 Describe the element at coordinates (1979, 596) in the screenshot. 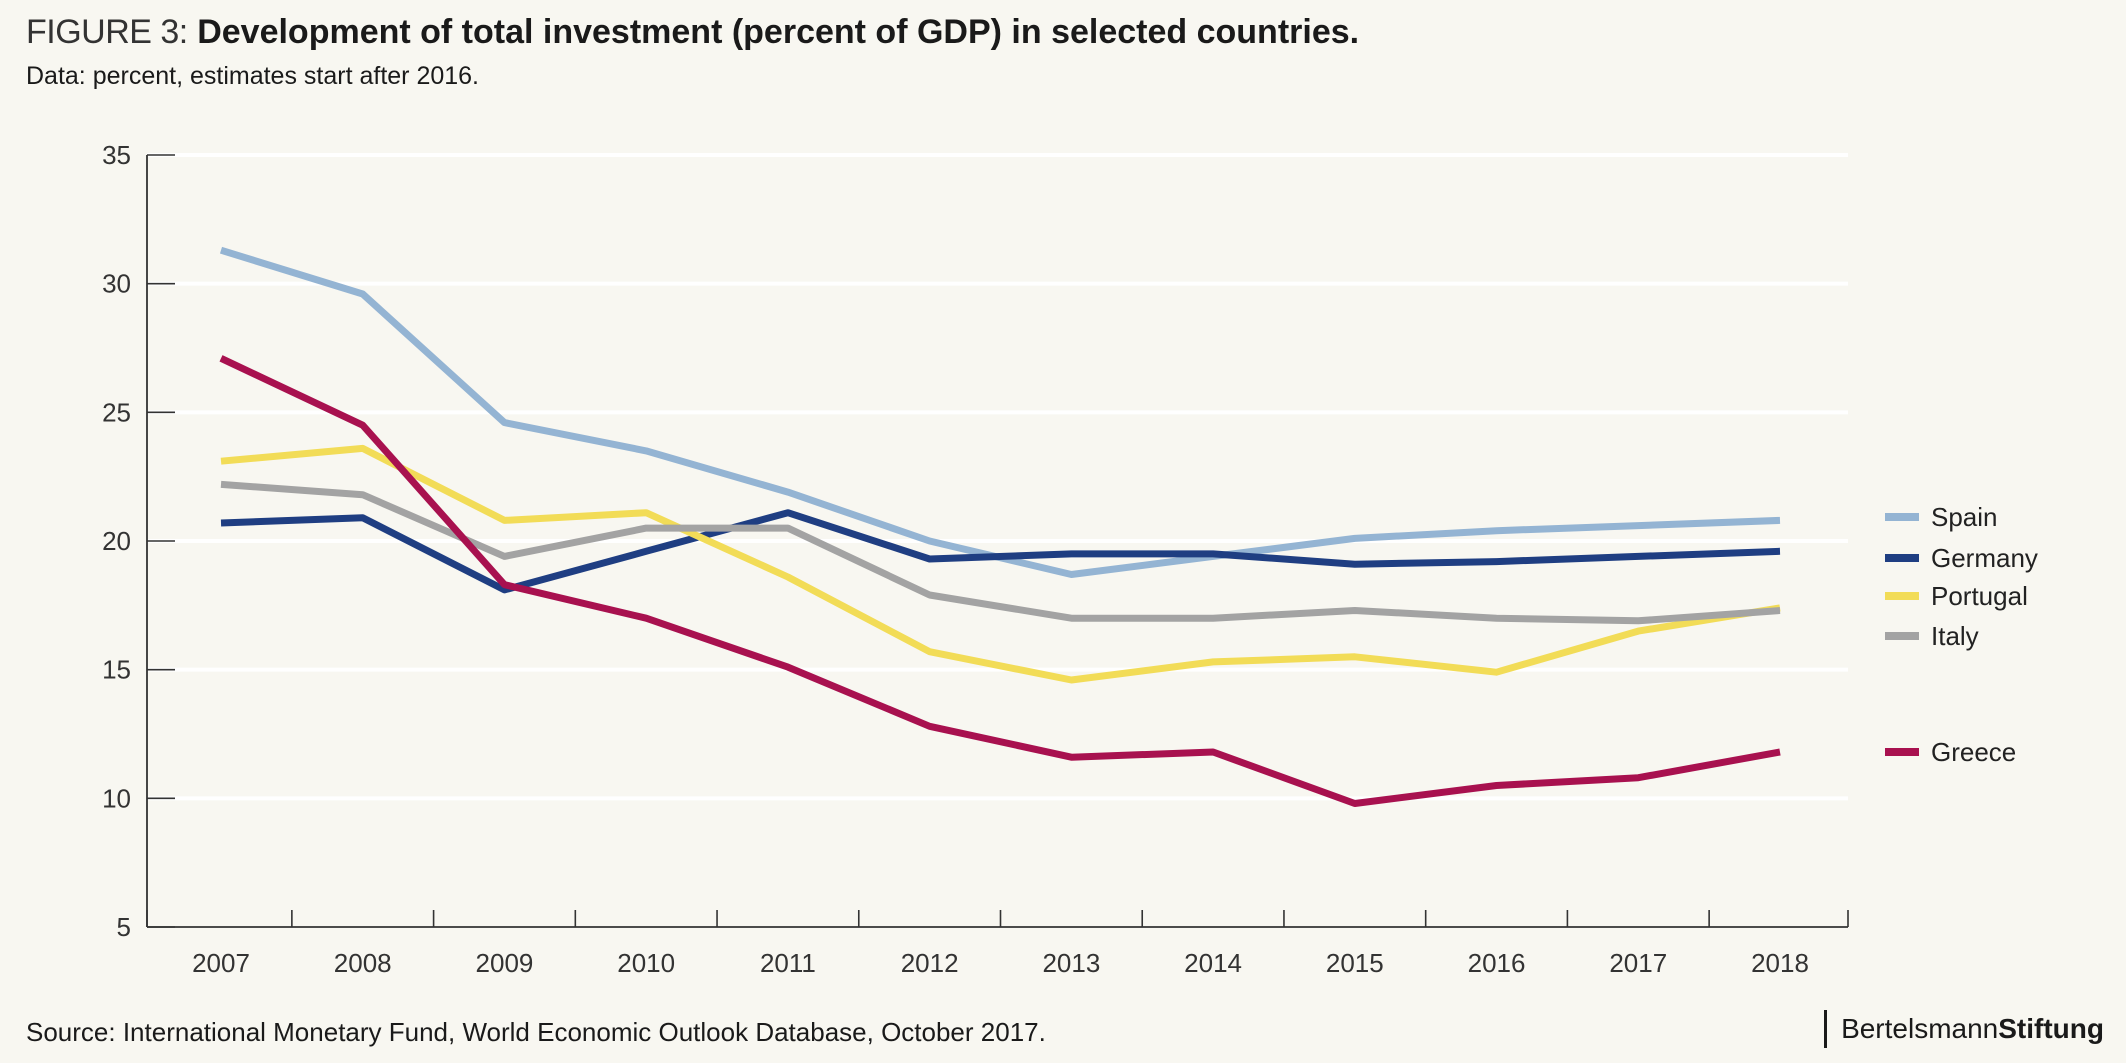

I see `legend-label-portugal: Portugal` at that location.